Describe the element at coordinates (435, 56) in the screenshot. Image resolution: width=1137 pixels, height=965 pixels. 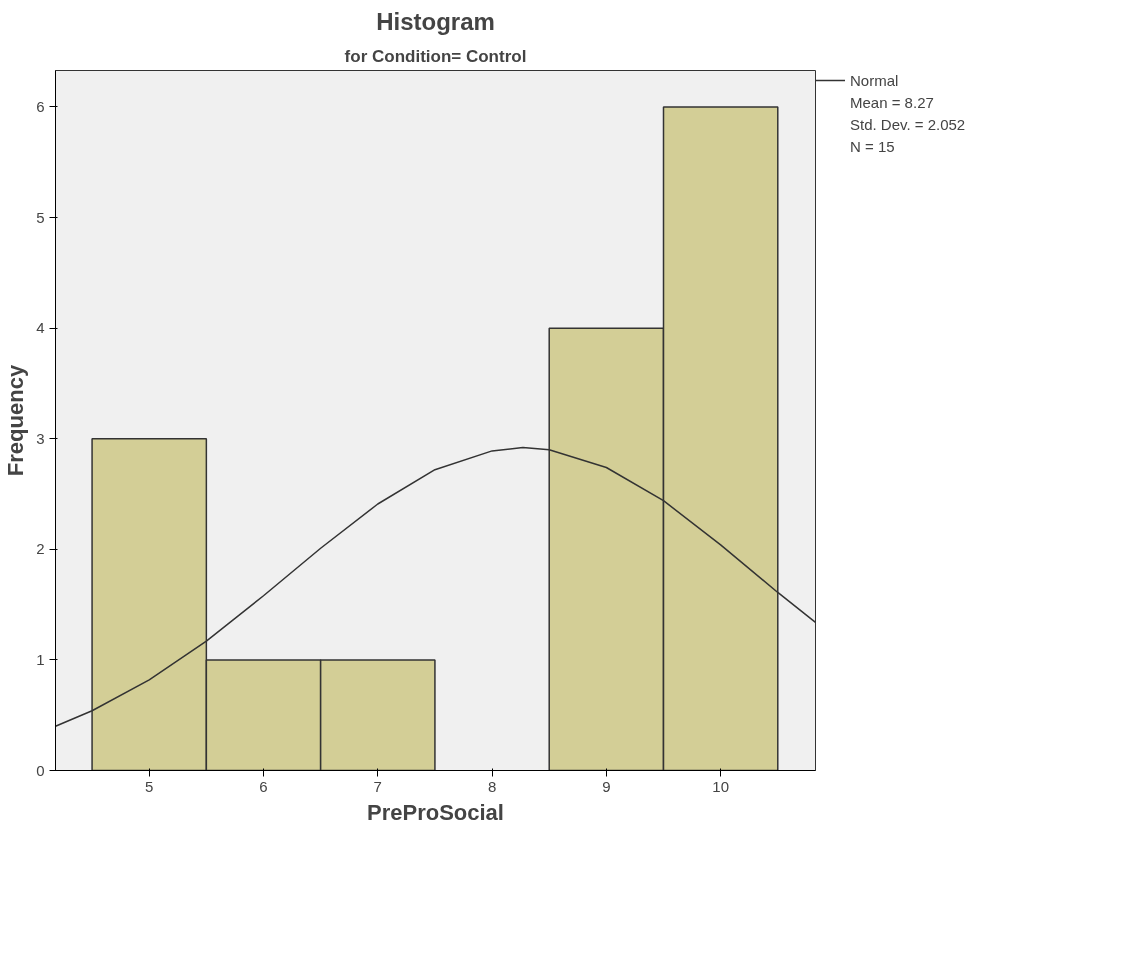
I see `chart-subtitle: for Condition= Control` at that location.